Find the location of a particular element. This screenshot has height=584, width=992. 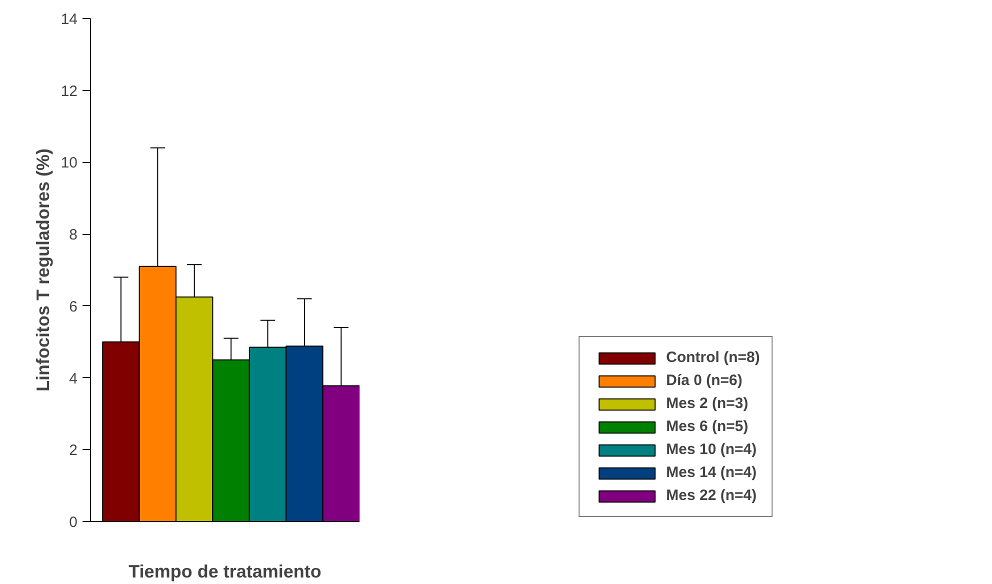

legend-label: Mes 10 (n=4) is located at coordinates (711, 449).